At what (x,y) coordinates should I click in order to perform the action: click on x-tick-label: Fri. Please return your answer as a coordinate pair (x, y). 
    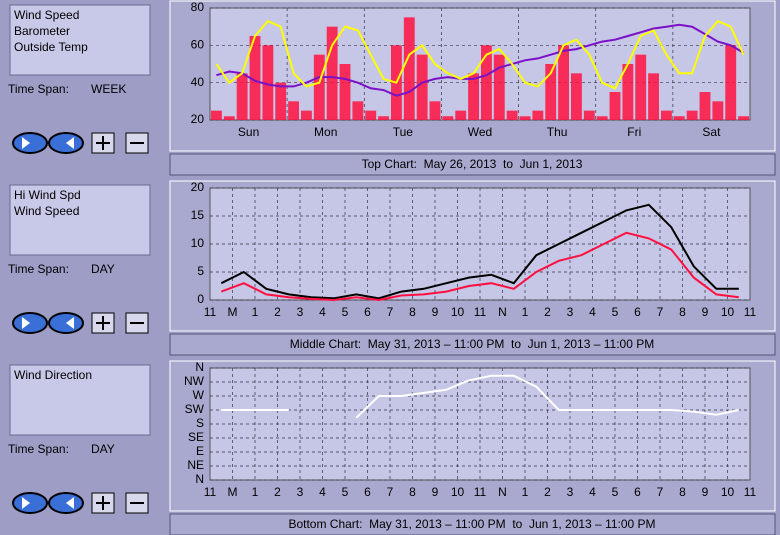
    Looking at the image, I should click on (634, 132).